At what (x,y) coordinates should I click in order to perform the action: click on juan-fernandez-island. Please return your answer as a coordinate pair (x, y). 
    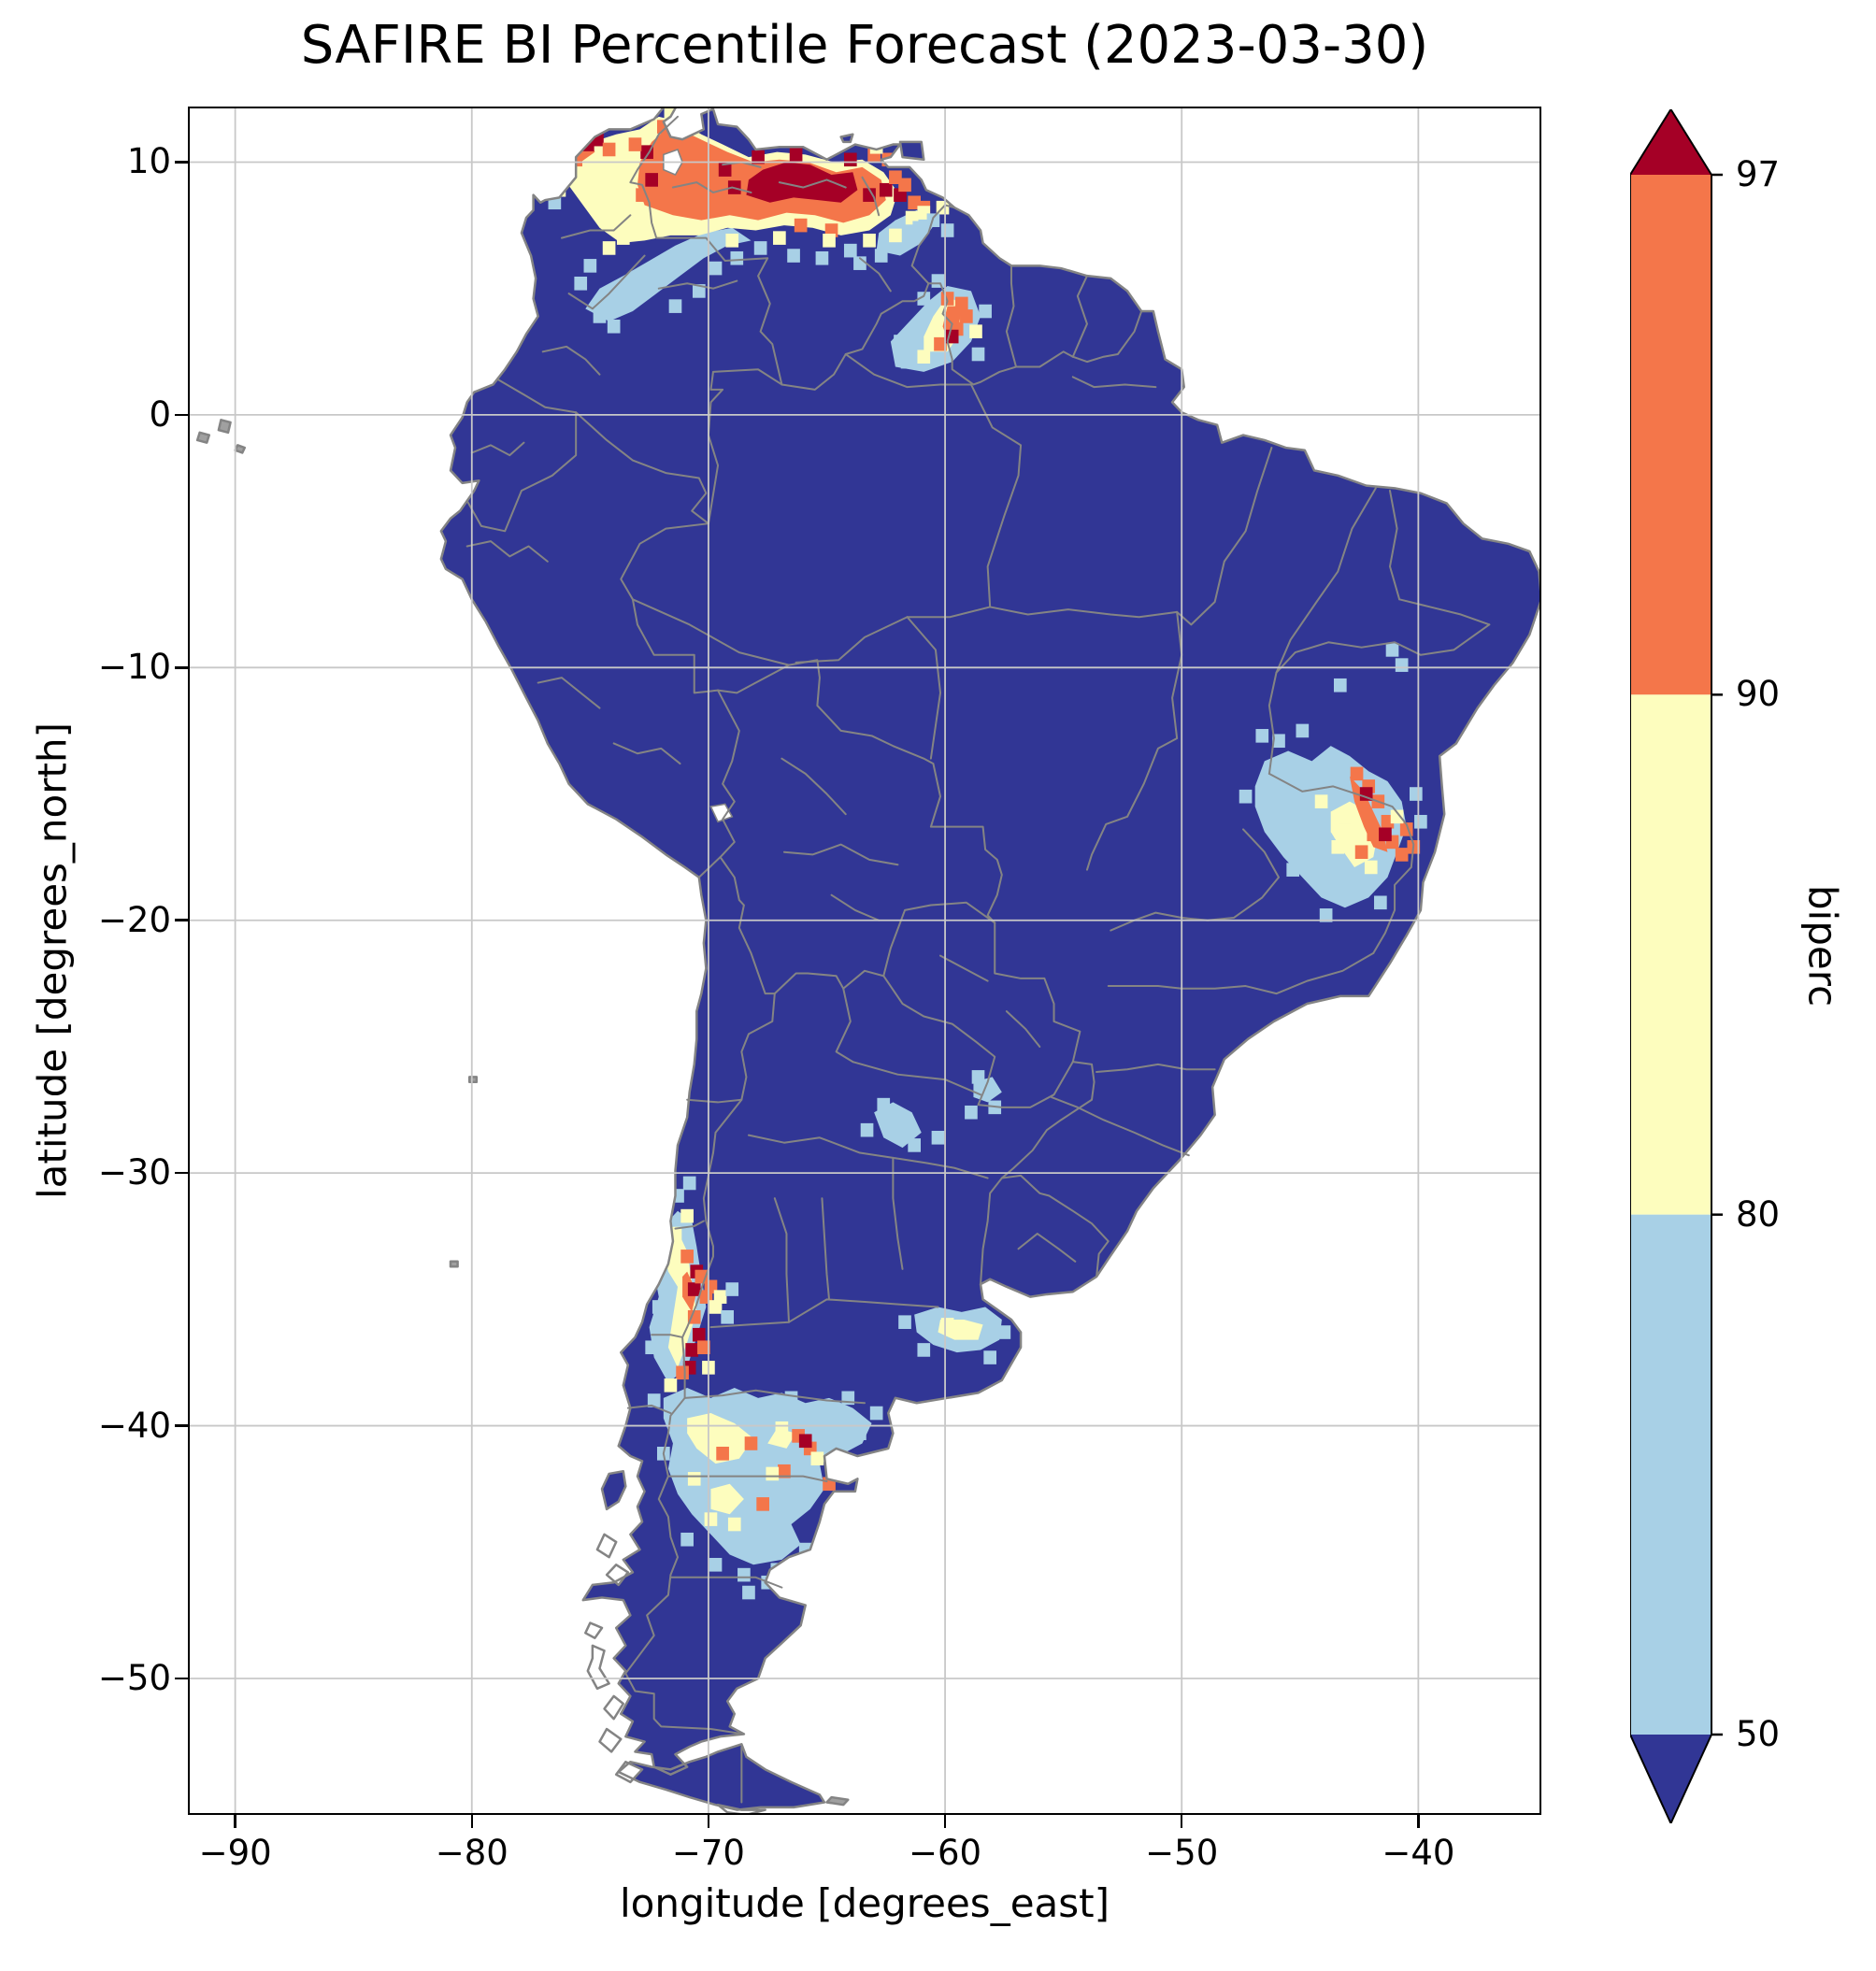
    Looking at the image, I should click on (454, 1264).